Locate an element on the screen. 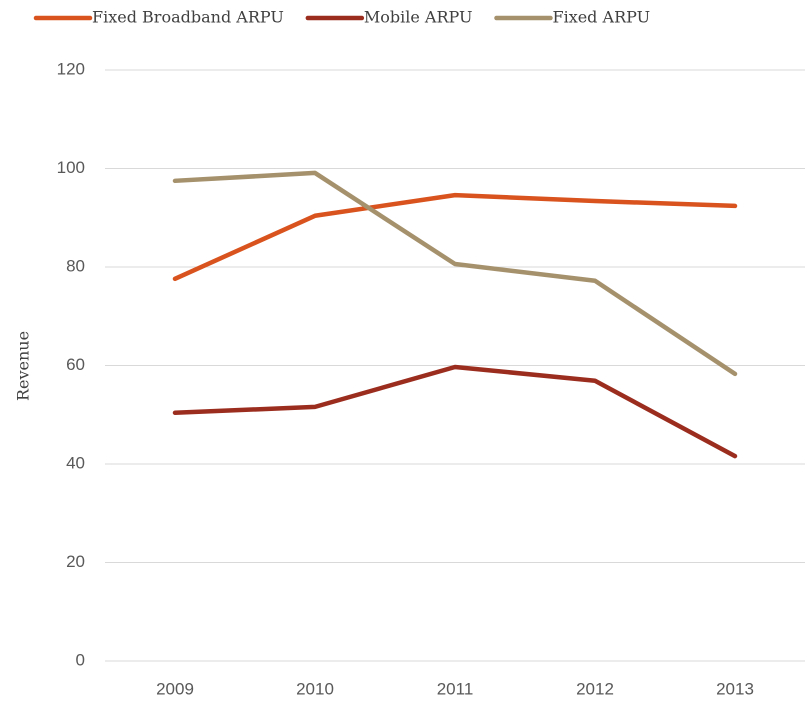 The width and height of the screenshot is (809, 705). legend-label: Fixed ARPU is located at coordinates (601, 17).